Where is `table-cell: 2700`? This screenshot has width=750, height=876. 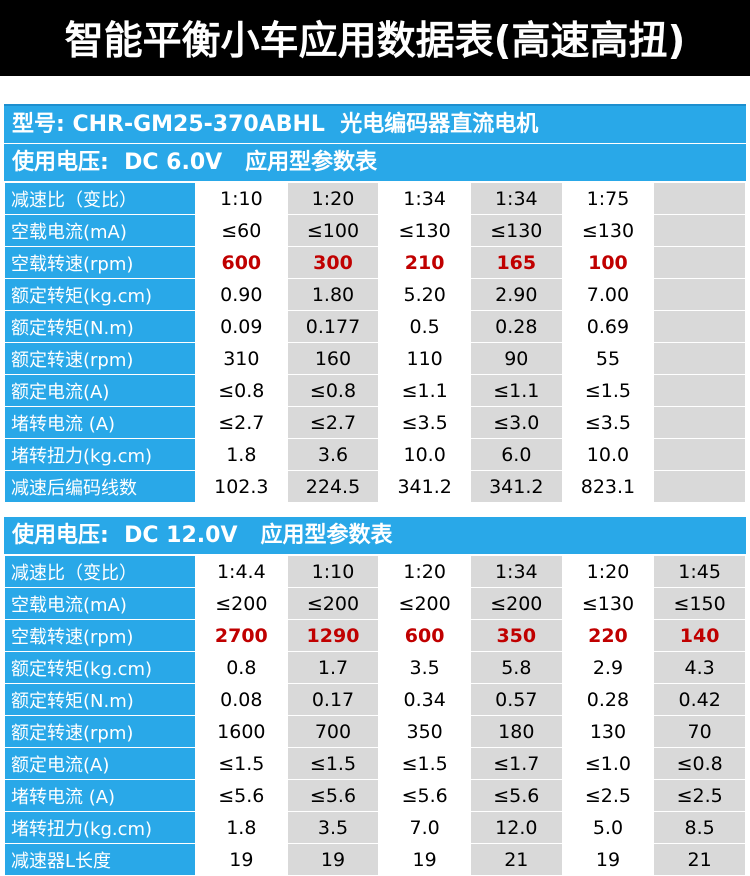 table-cell: 2700 is located at coordinates (241, 635).